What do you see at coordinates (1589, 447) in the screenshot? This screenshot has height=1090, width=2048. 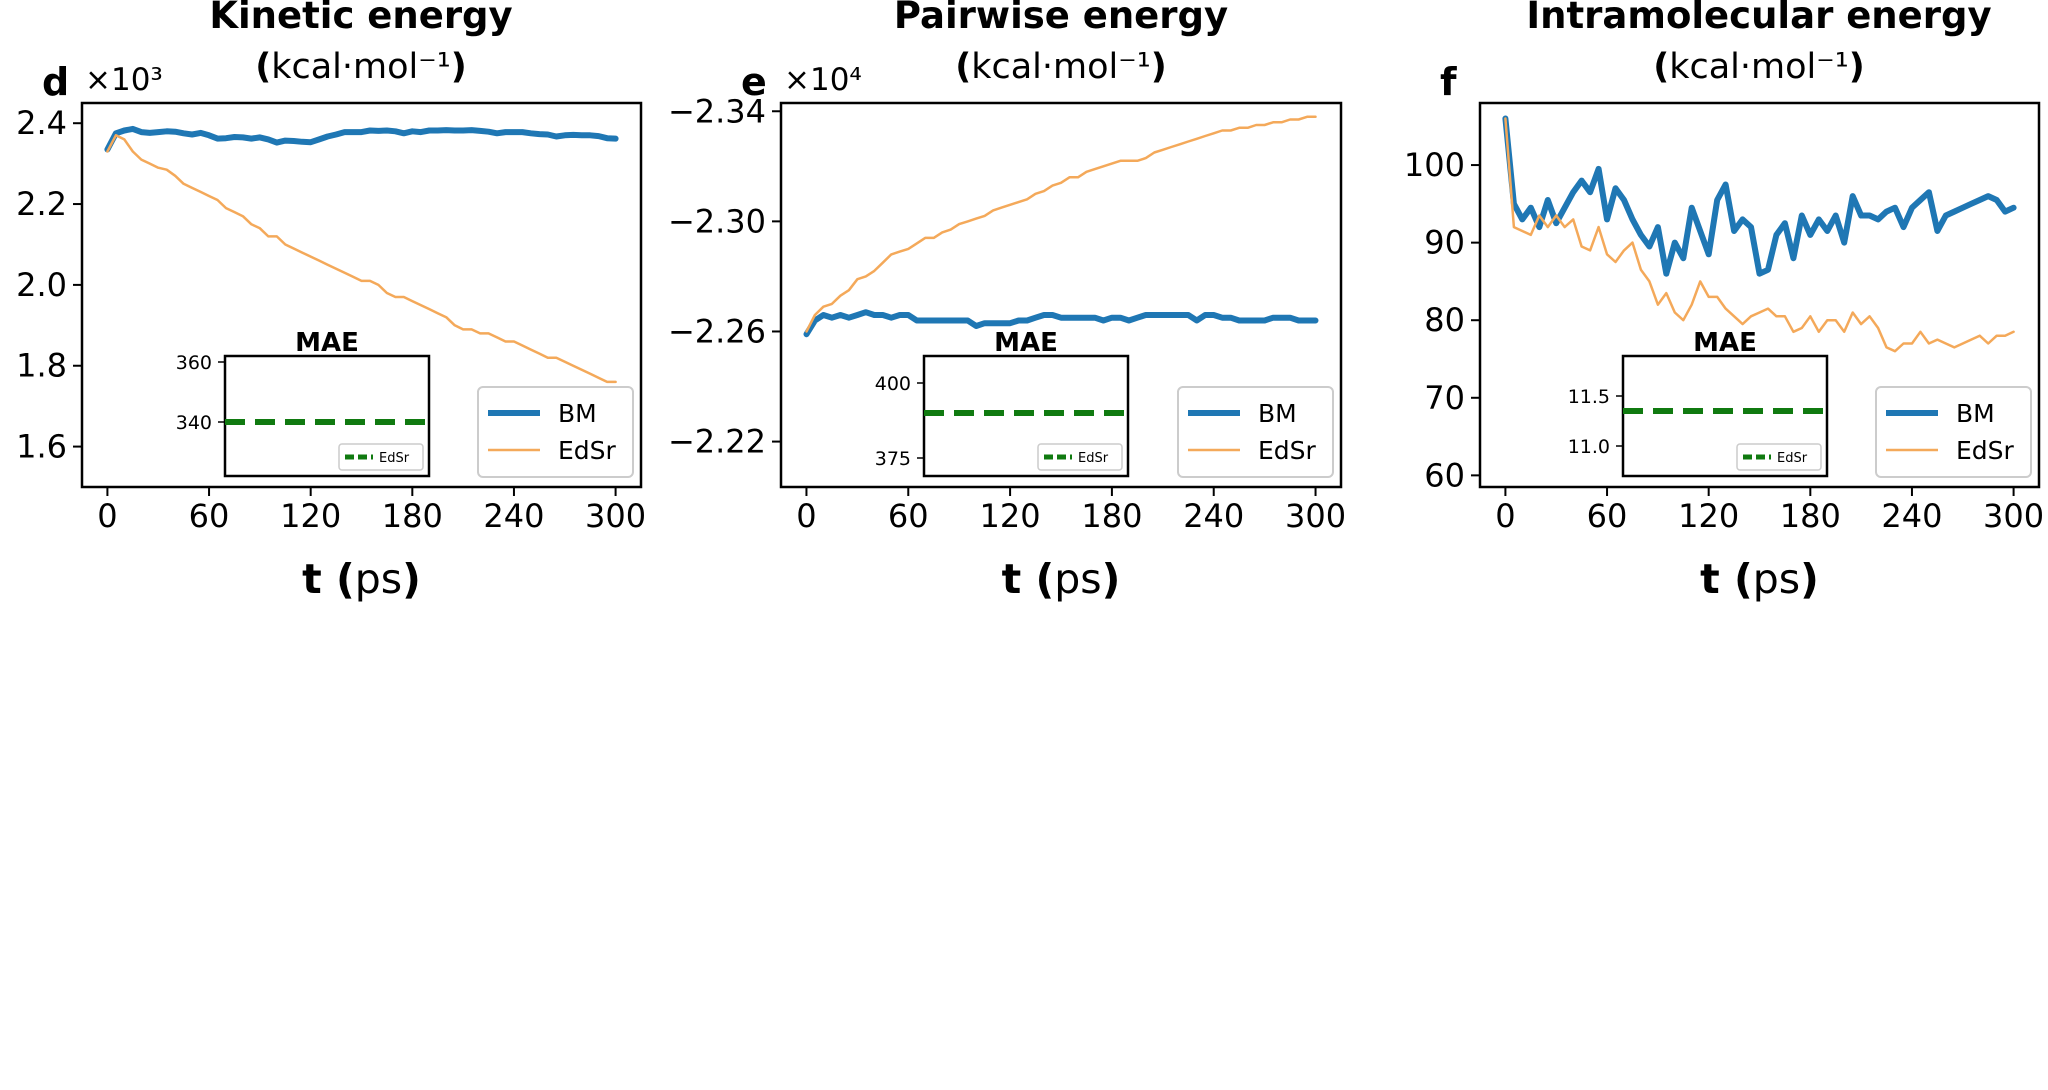 I see `inset-y-tick-label: 11.0` at bounding box center [1589, 447].